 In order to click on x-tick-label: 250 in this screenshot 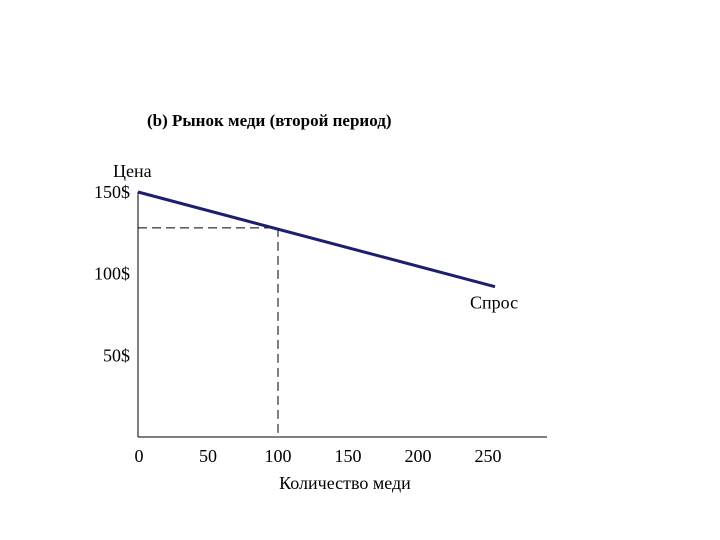, I will do `click(488, 456)`.